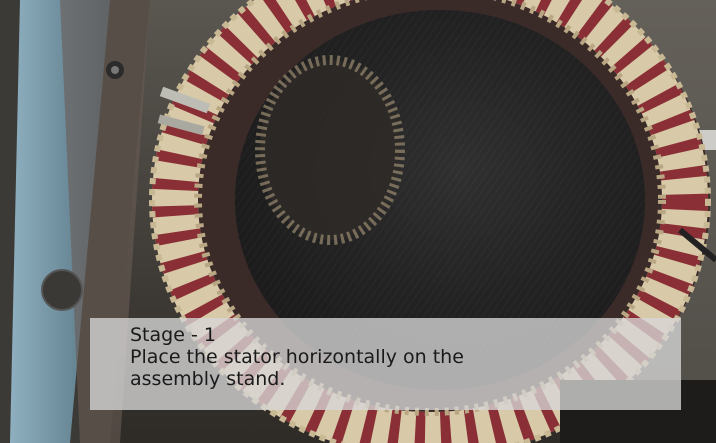 This screenshot has width=716, height=443. Describe the element at coordinates (173, 335) in the screenshot. I see `caption-stage: Stage - 1` at that location.